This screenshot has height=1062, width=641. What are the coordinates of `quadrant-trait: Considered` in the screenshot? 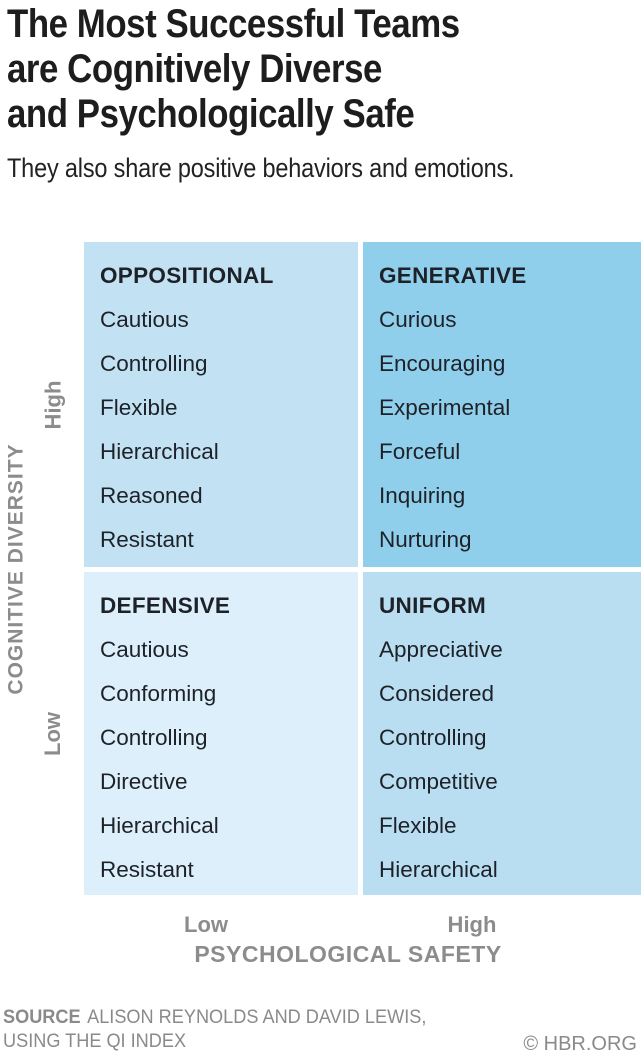 It's located at (437, 693).